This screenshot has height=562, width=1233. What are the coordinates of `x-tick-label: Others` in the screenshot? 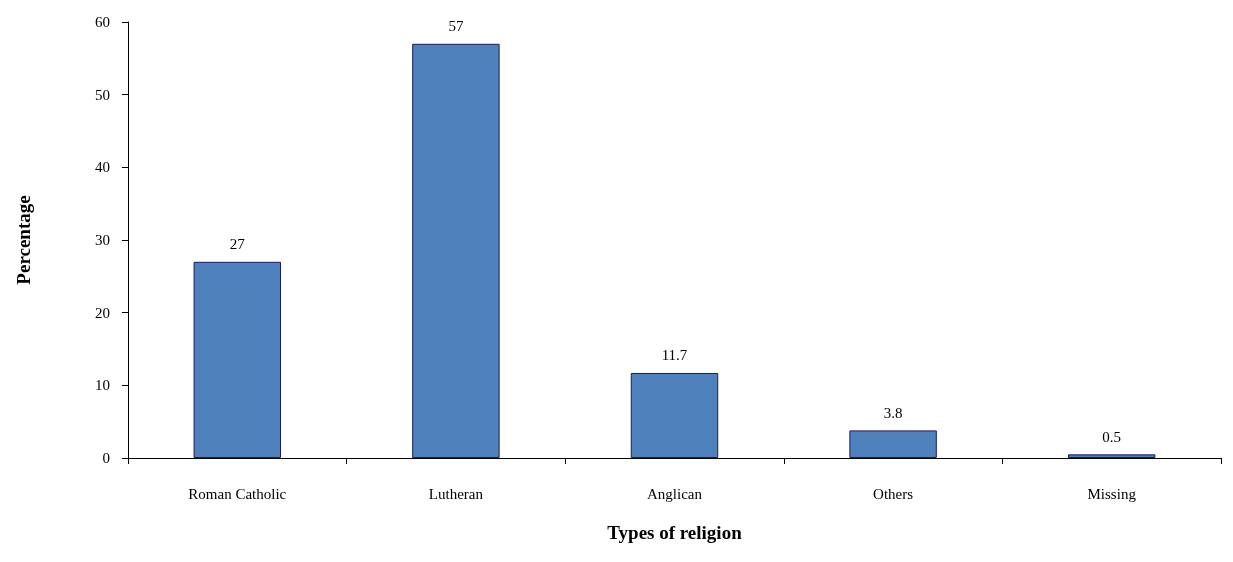 It's located at (893, 493).